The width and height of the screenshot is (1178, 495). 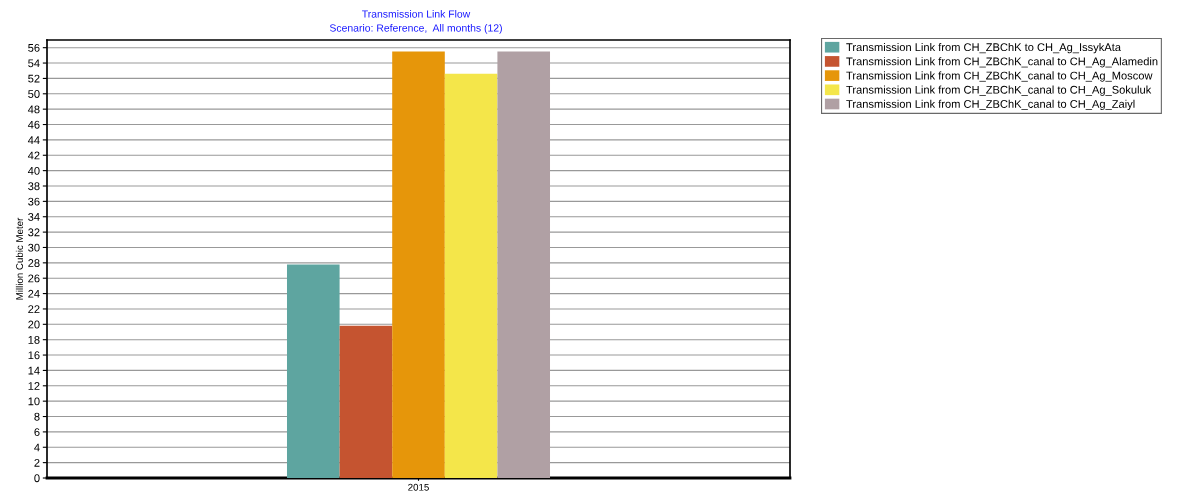 I want to click on y-tick-label: 22, so click(x=34, y=309).